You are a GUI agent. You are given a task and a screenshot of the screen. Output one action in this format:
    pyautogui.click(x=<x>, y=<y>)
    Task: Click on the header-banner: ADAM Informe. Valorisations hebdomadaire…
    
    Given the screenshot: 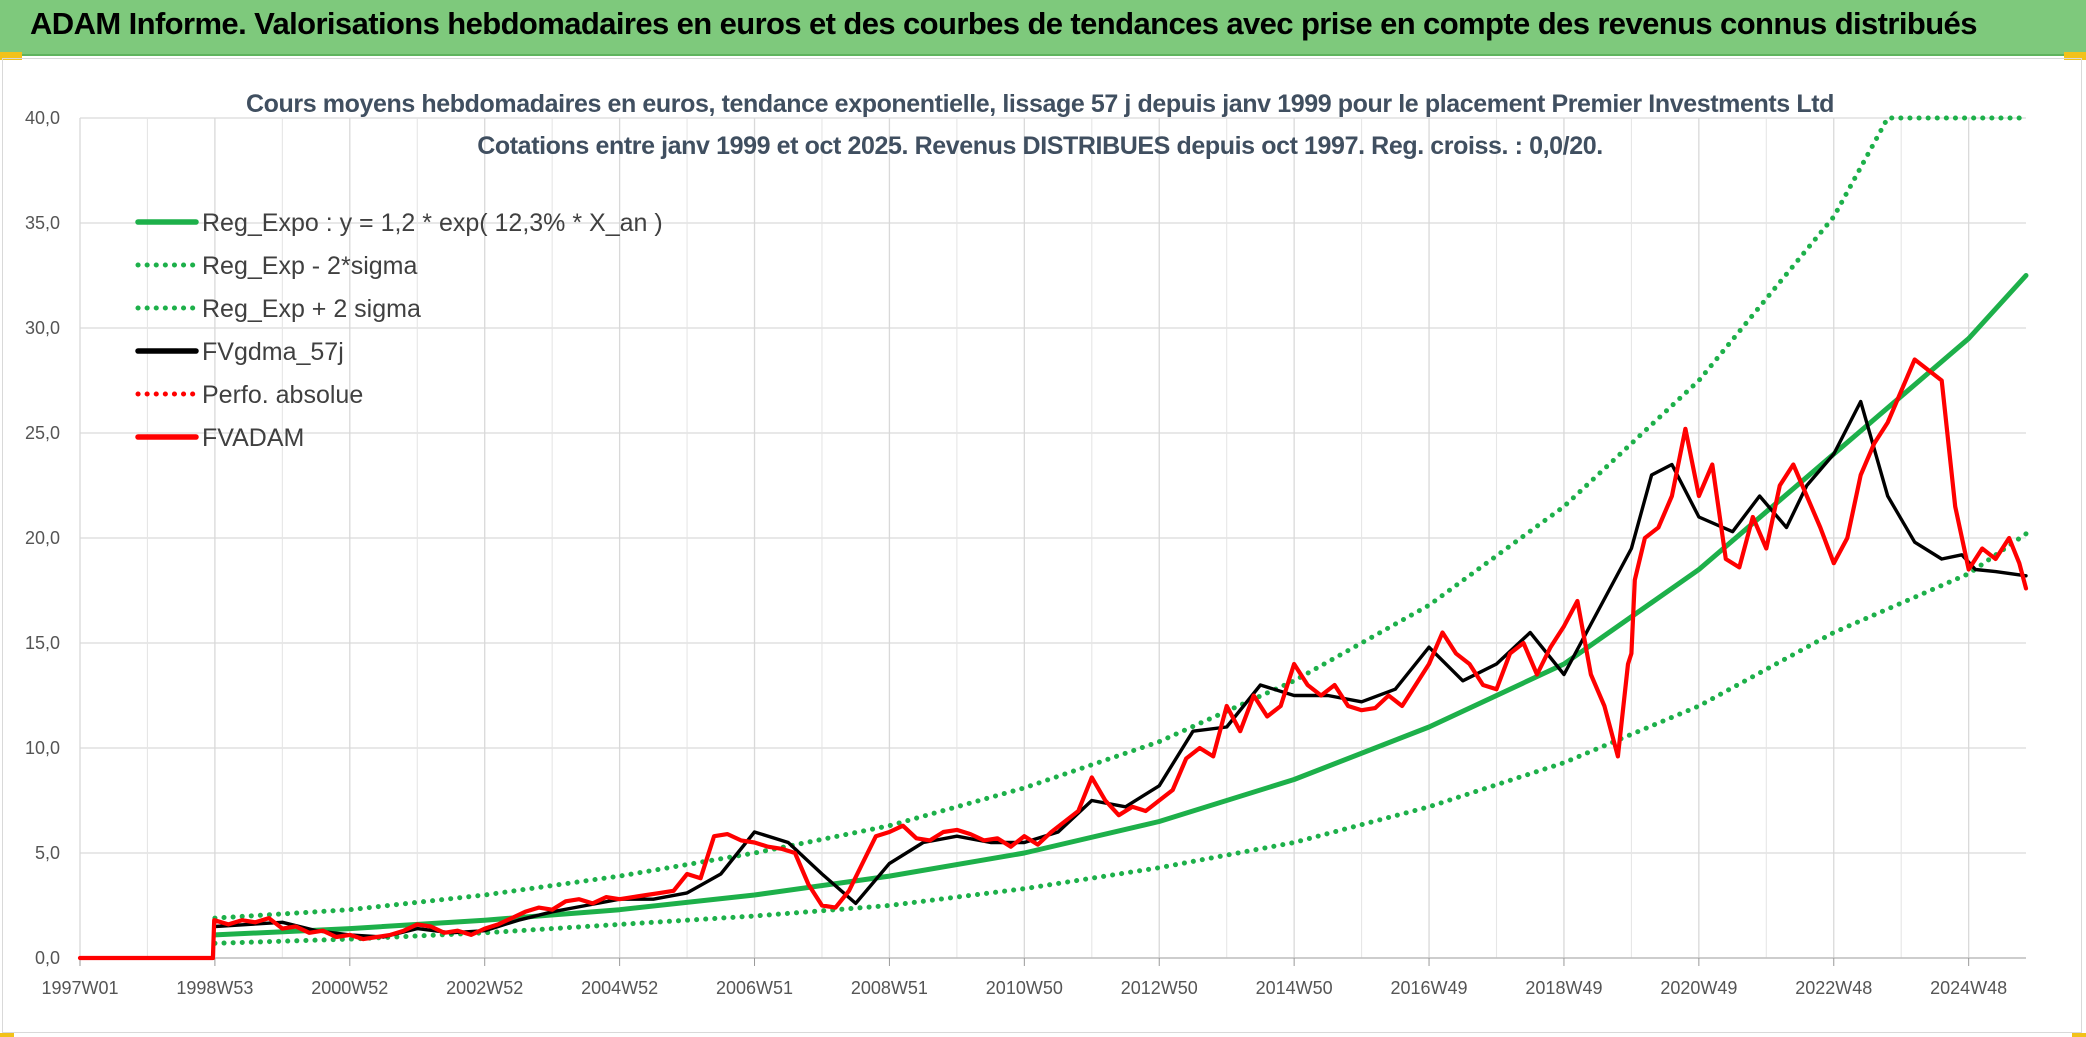 What is the action you would take?
    pyautogui.click(x=1043, y=28)
    